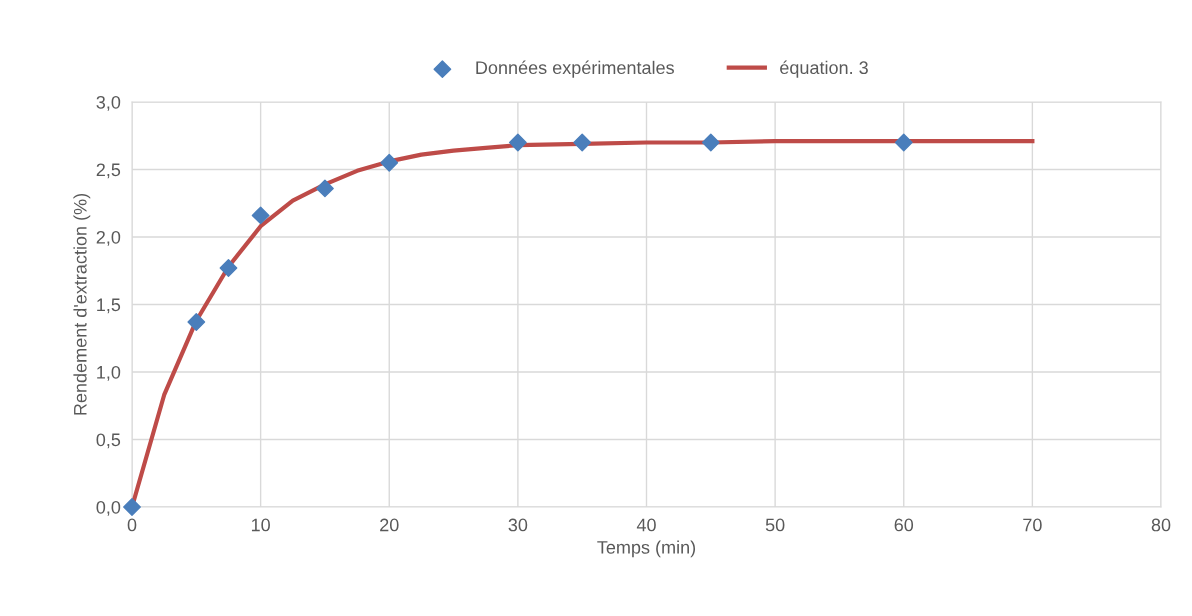 The image size is (1192, 616). I want to click on legend-label: équation. 3, so click(824, 69).